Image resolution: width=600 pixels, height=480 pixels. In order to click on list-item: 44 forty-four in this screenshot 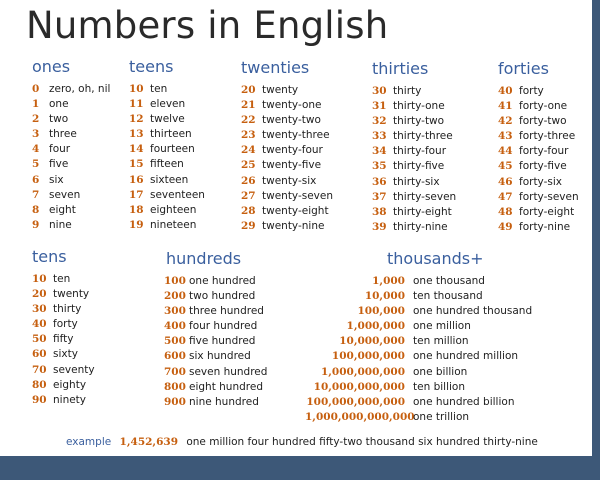, I will do `click(538, 151)`.